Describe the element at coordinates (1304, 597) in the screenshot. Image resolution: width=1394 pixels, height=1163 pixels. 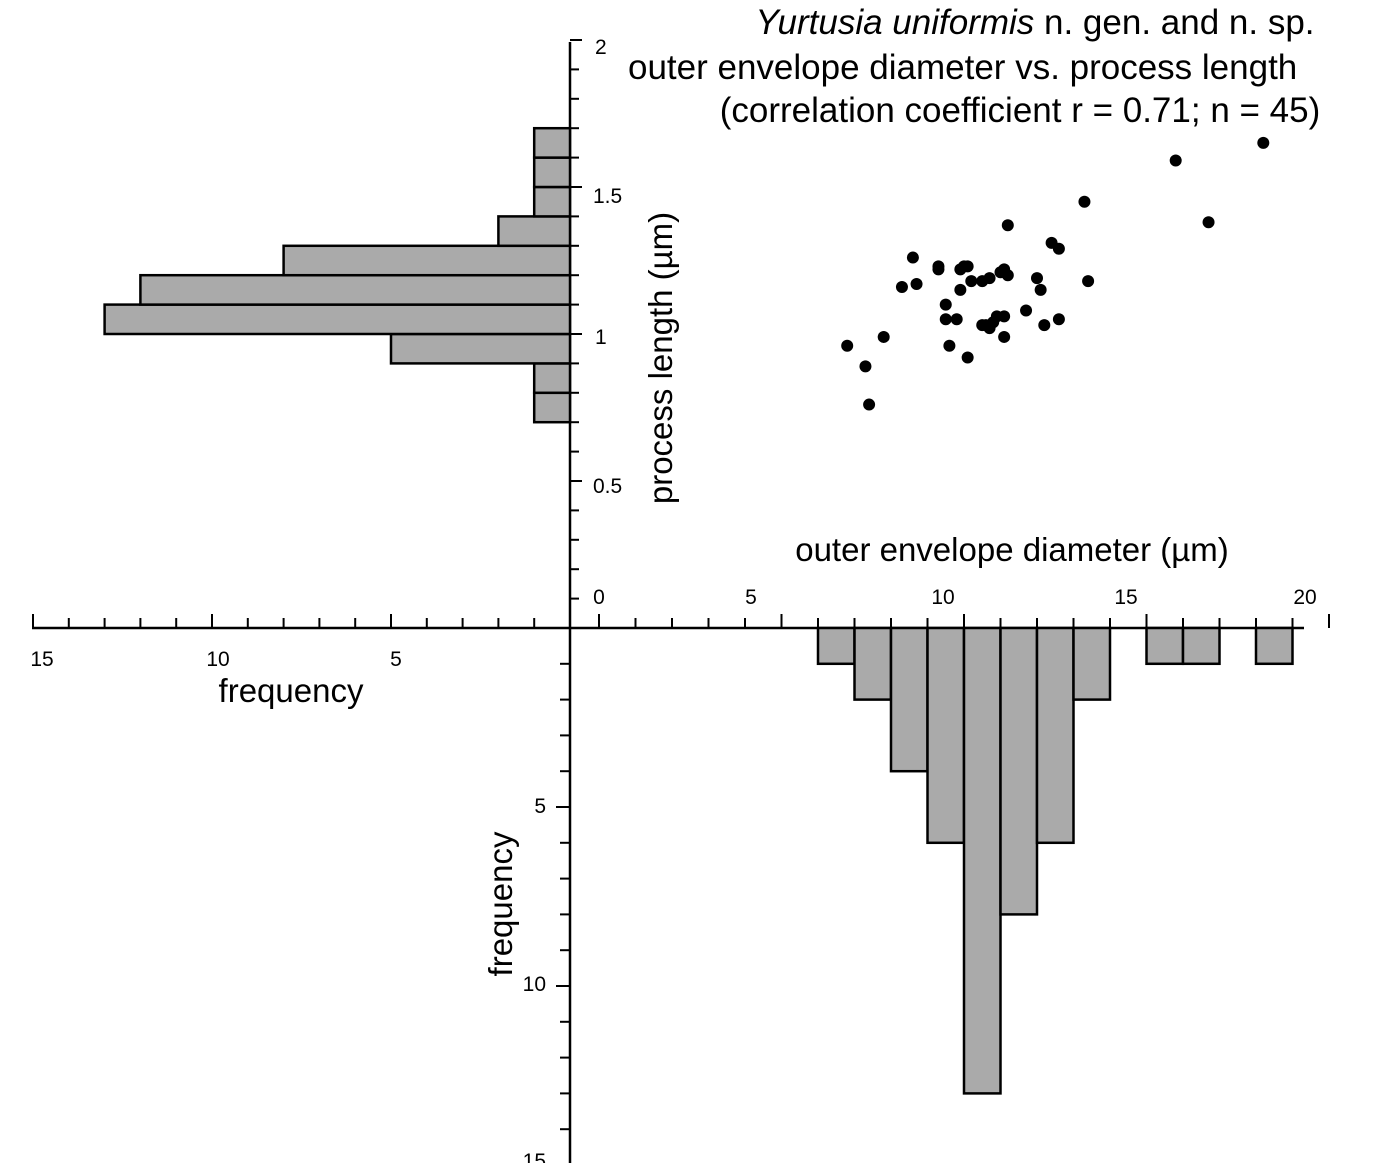
I see `x-tick-label-20: 20` at that location.